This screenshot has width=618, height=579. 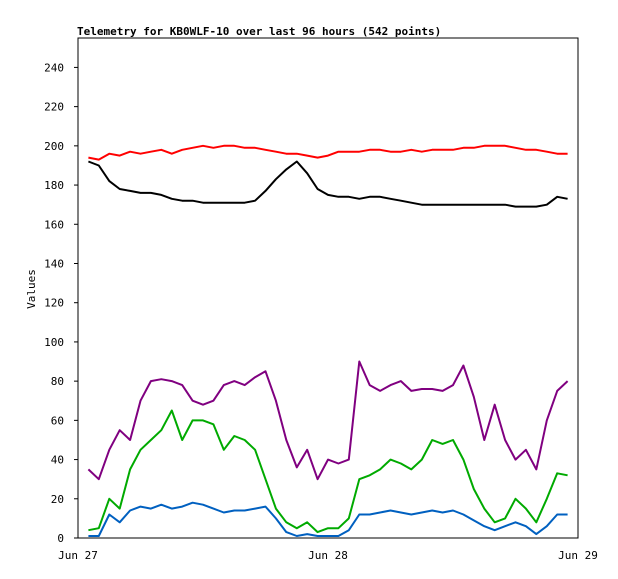 I want to click on y-tick-label: 60, so click(x=57, y=420).